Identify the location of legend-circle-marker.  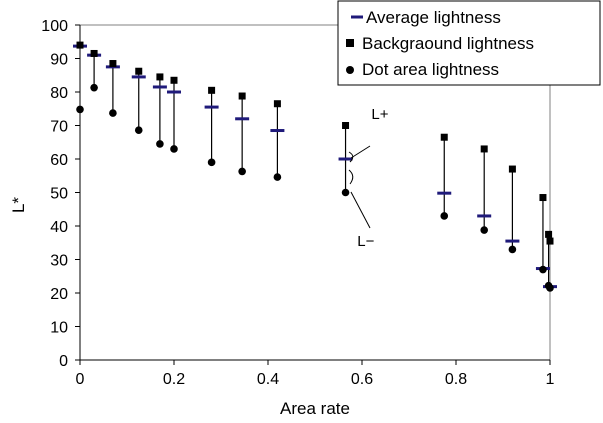
(350, 70).